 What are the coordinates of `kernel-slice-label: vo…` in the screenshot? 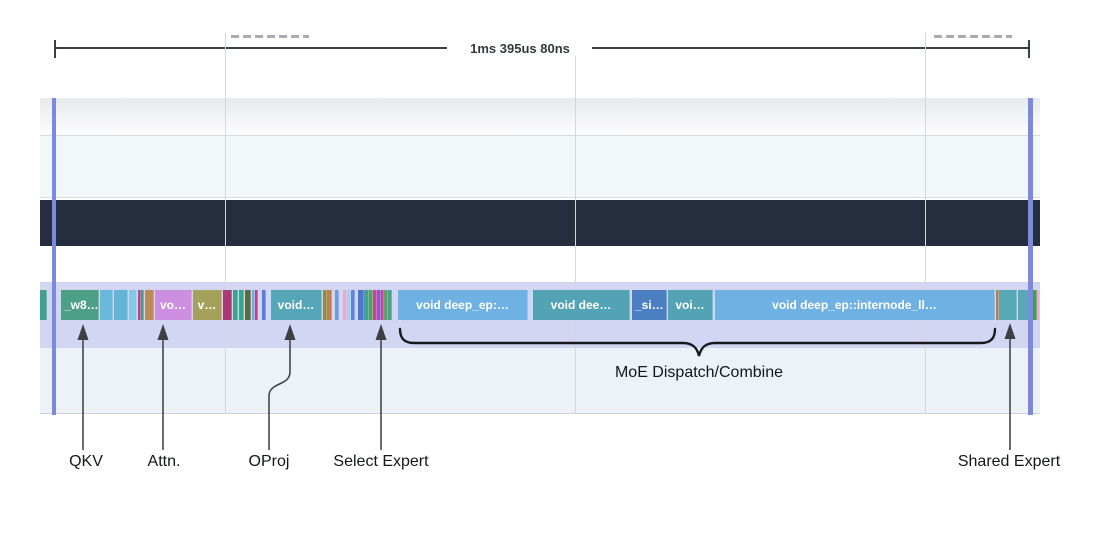 It's located at (172, 305).